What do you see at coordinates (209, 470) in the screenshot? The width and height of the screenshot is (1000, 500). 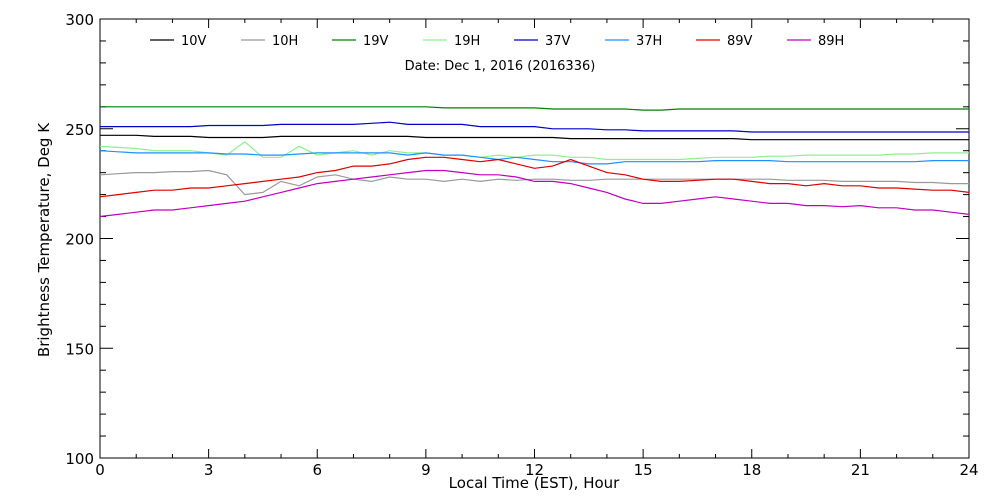 I see `x-tick-label: 3` at bounding box center [209, 470].